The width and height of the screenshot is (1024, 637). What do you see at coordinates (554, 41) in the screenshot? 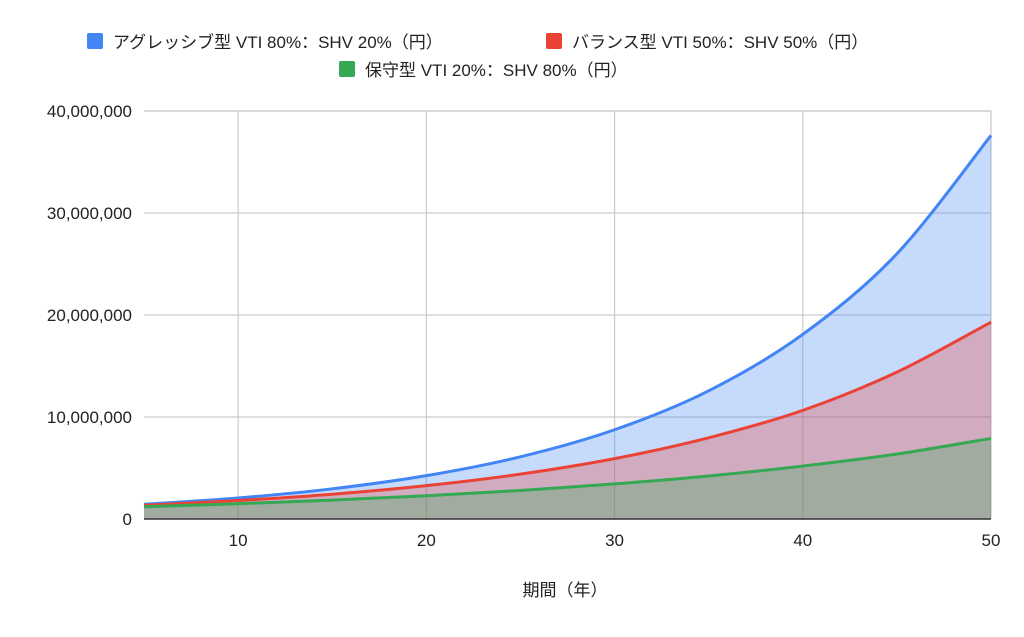
I see `legend-swatch-balanced` at bounding box center [554, 41].